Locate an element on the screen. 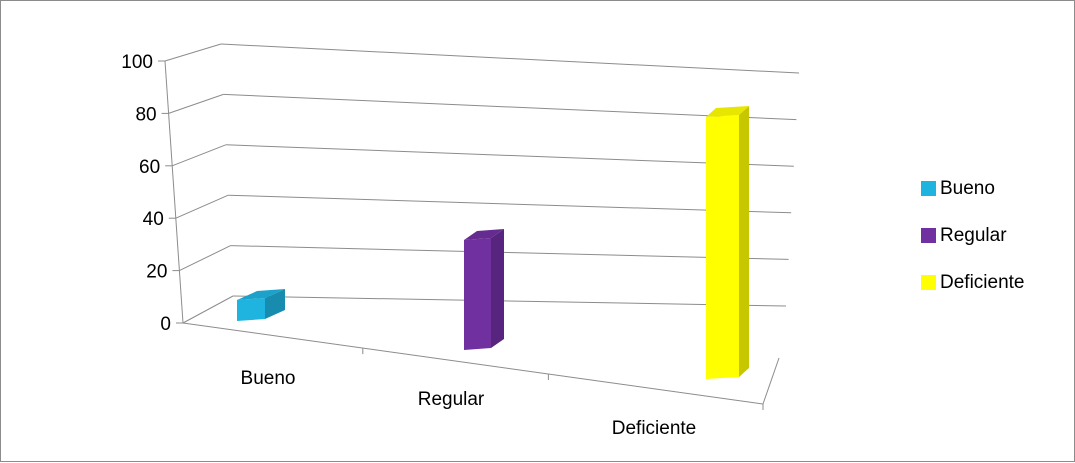 This screenshot has height=463, width=1075. floor-right-edge is located at coordinates (771, 381).